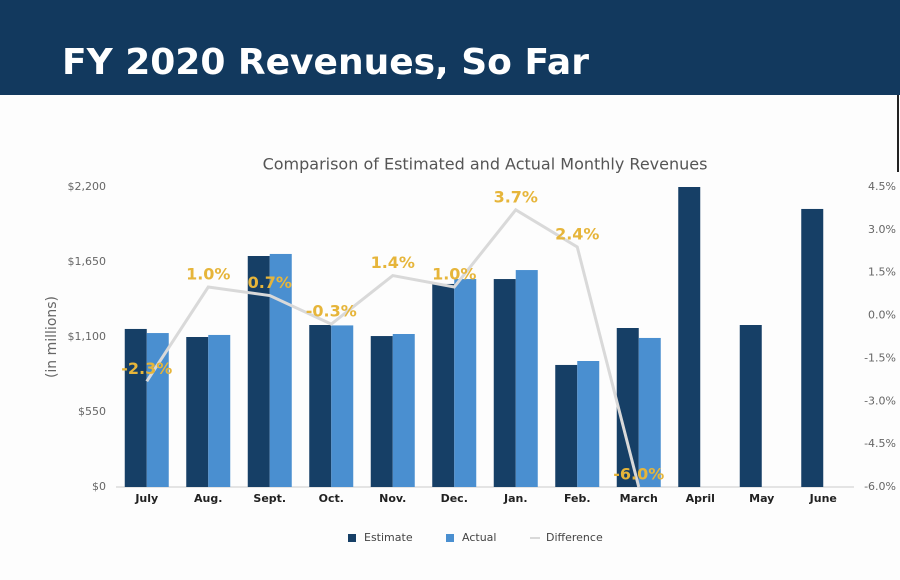 This screenshot has height=580, width=900. I want to click on data-label: 3.7%, so click(516, 196).